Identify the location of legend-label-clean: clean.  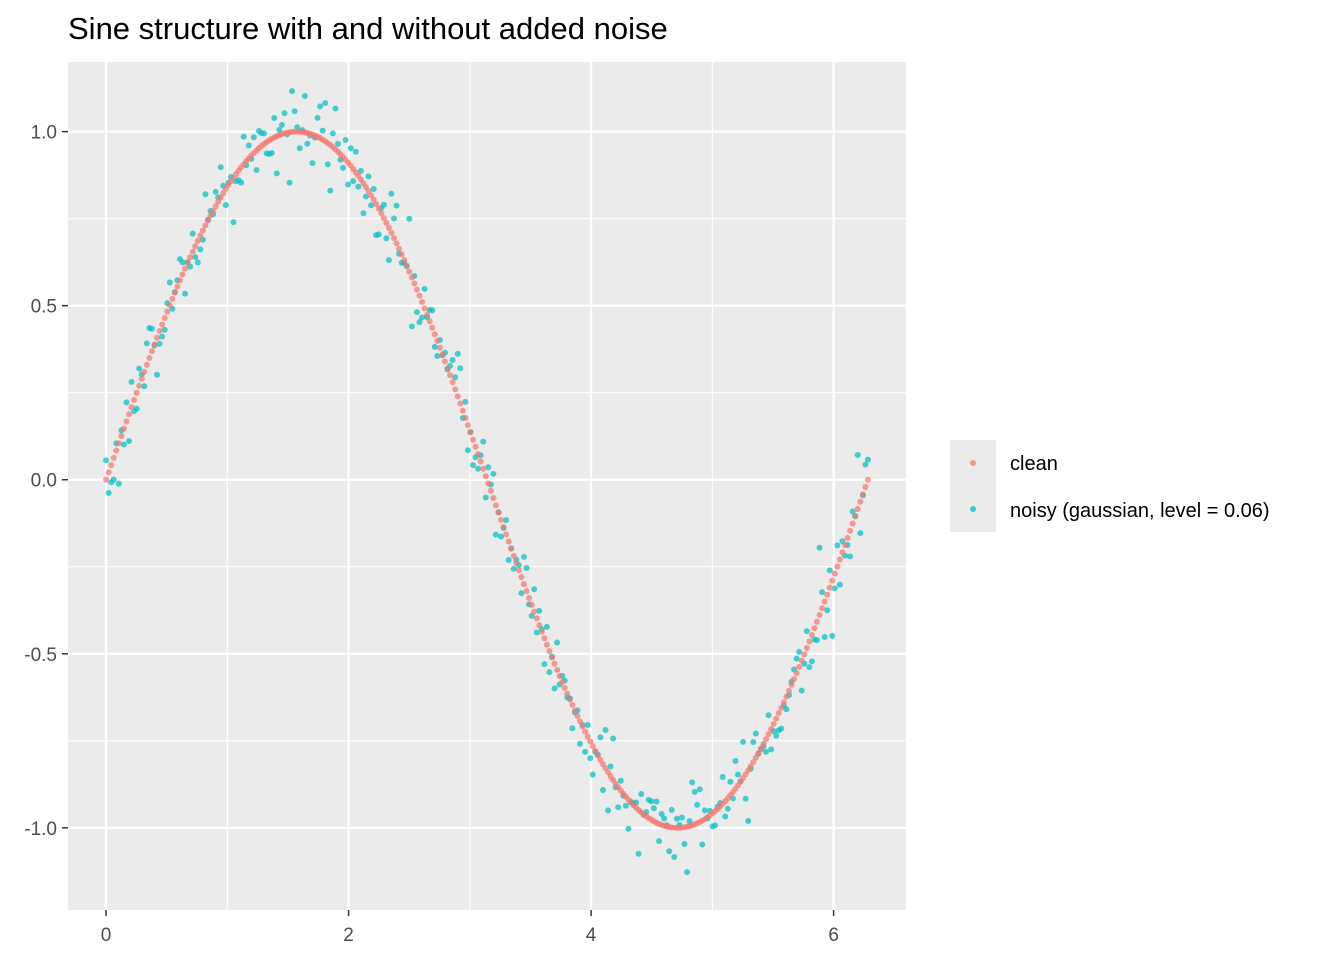
(1034, 464).